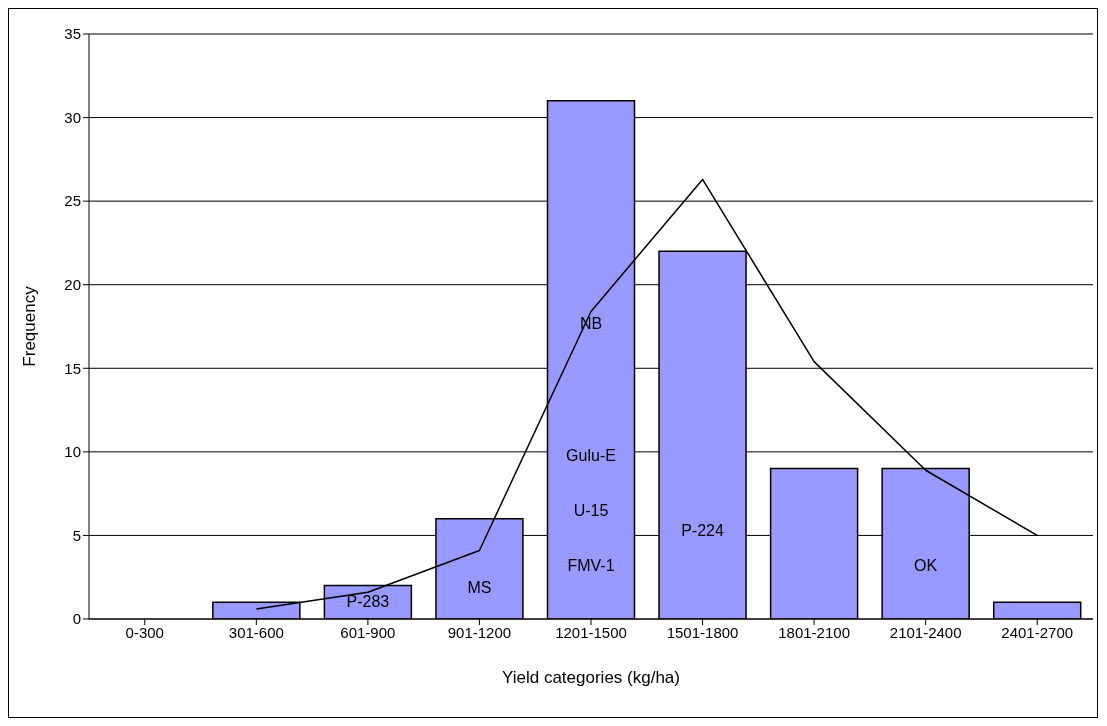 This screenshot has height=726, width=1107. I want to click on y-tick-label: 5, so click(76, 535).